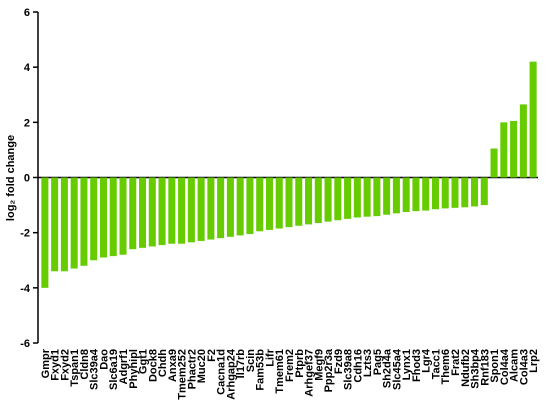 The height and width of the screenshot is (414, 550). Describe the element at coordinates (251, 361) in the screenshot. I see `x-tick-label: Scin` at that location.